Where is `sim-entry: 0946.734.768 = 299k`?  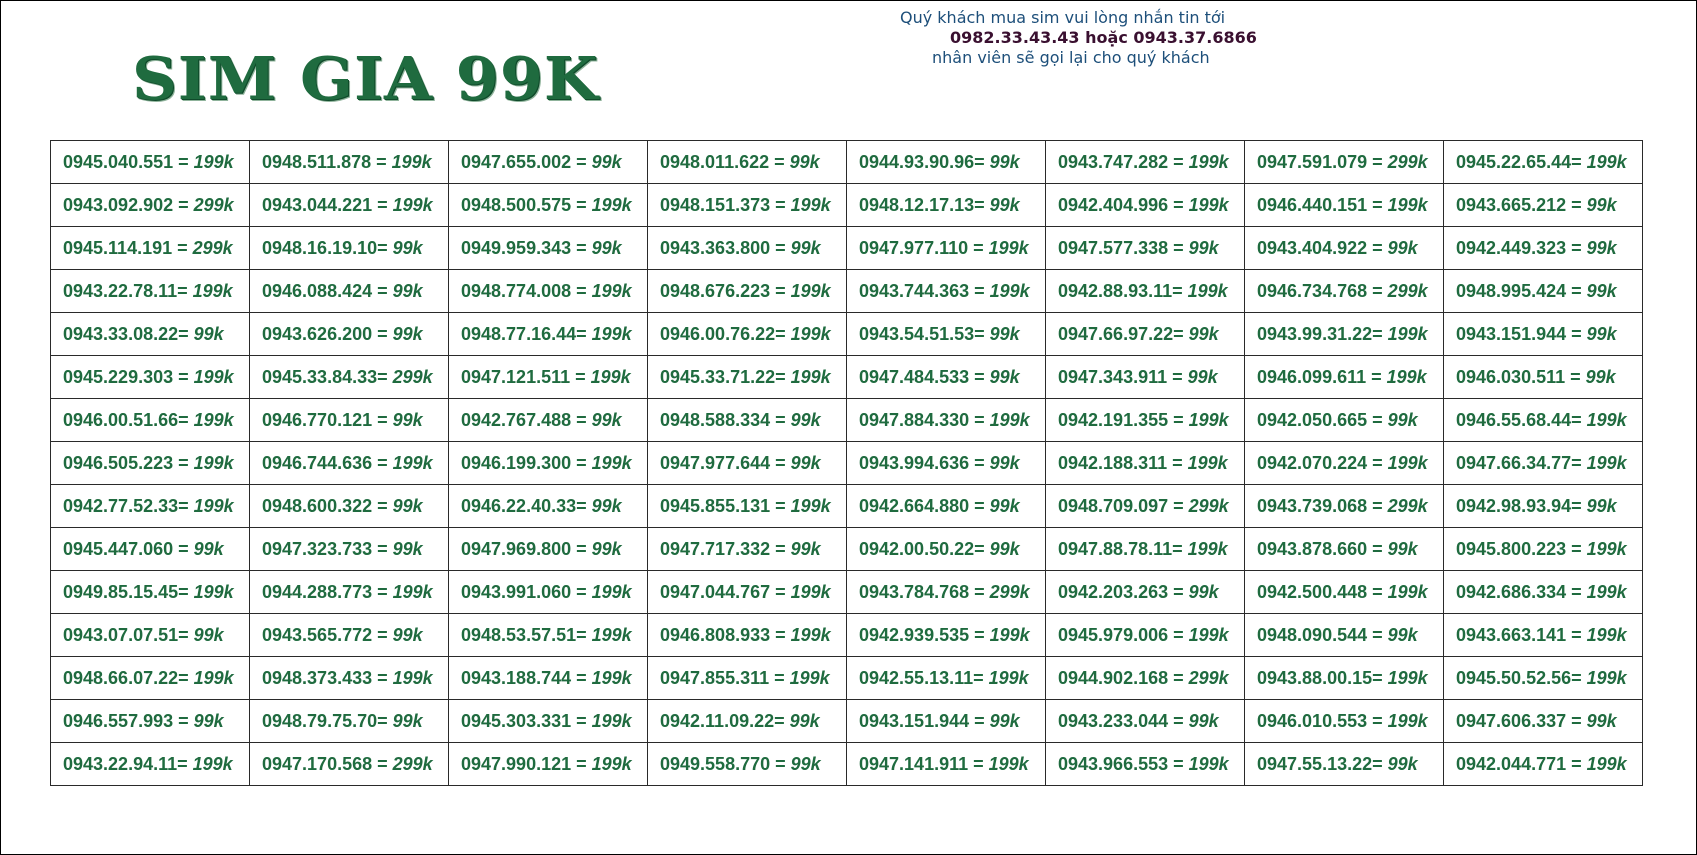 sim-entry: 0946.734.768 = 299k is located at coordinates (1344, 291).